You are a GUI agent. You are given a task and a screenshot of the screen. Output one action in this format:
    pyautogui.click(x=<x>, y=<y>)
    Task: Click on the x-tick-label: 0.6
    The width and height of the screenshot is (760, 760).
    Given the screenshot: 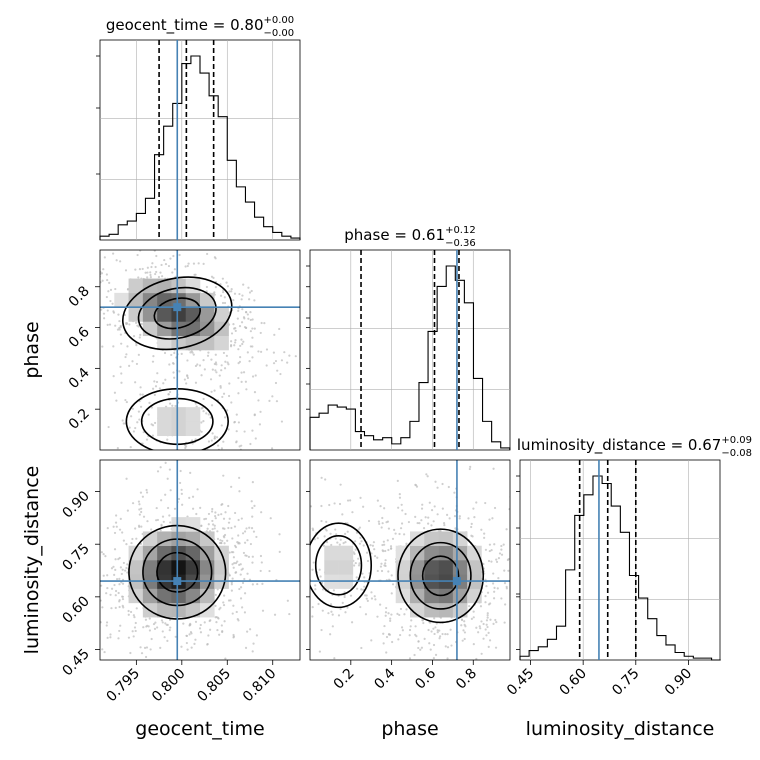 What is the action you would take?
    pyautogui.click(x=425, y=678)
    